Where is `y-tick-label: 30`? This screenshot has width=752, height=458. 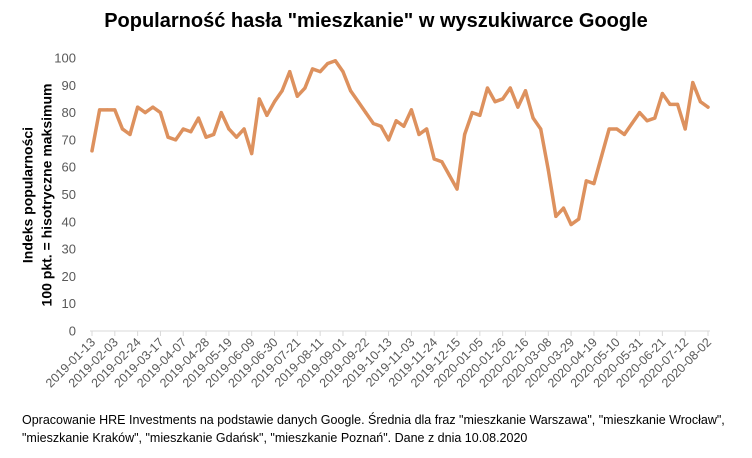 y-tick-label: 30 is located at coordinates (69, 249).